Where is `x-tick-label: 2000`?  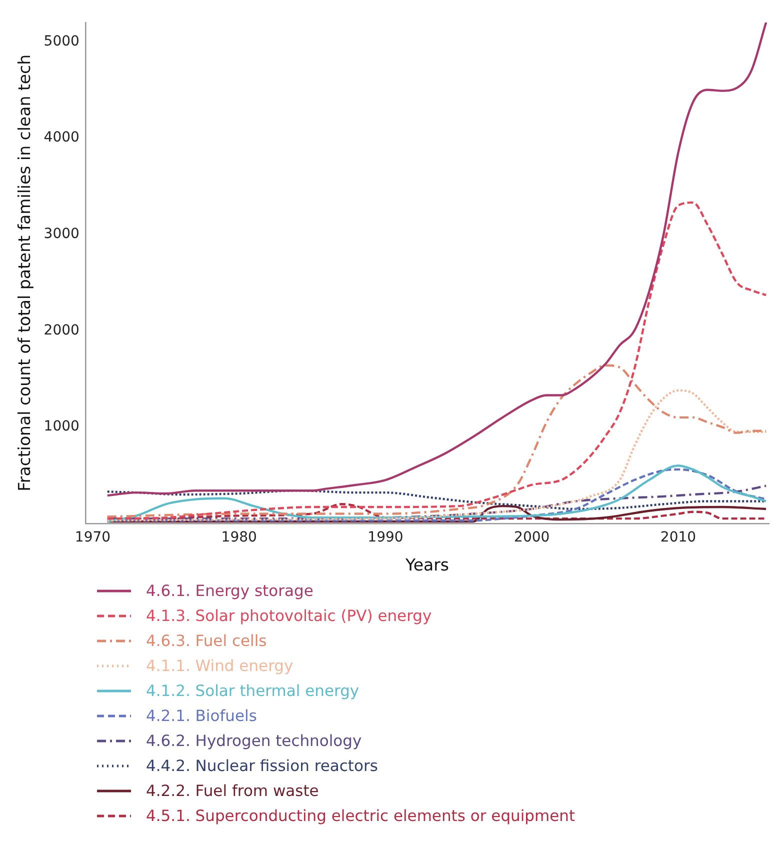
x-tick-label: 2000 is located at coordinates (532, 537).